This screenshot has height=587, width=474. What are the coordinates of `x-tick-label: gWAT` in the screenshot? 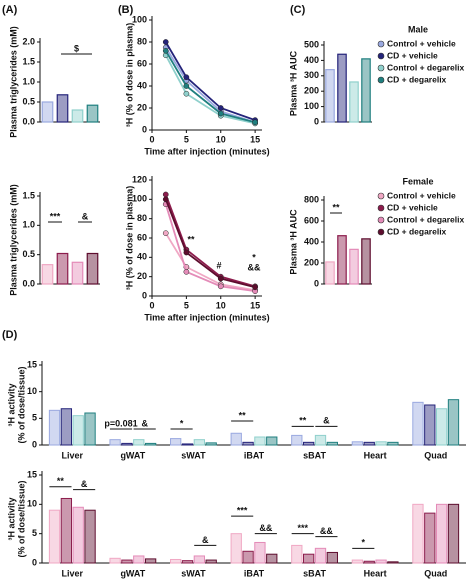 It's located at (132, 573).